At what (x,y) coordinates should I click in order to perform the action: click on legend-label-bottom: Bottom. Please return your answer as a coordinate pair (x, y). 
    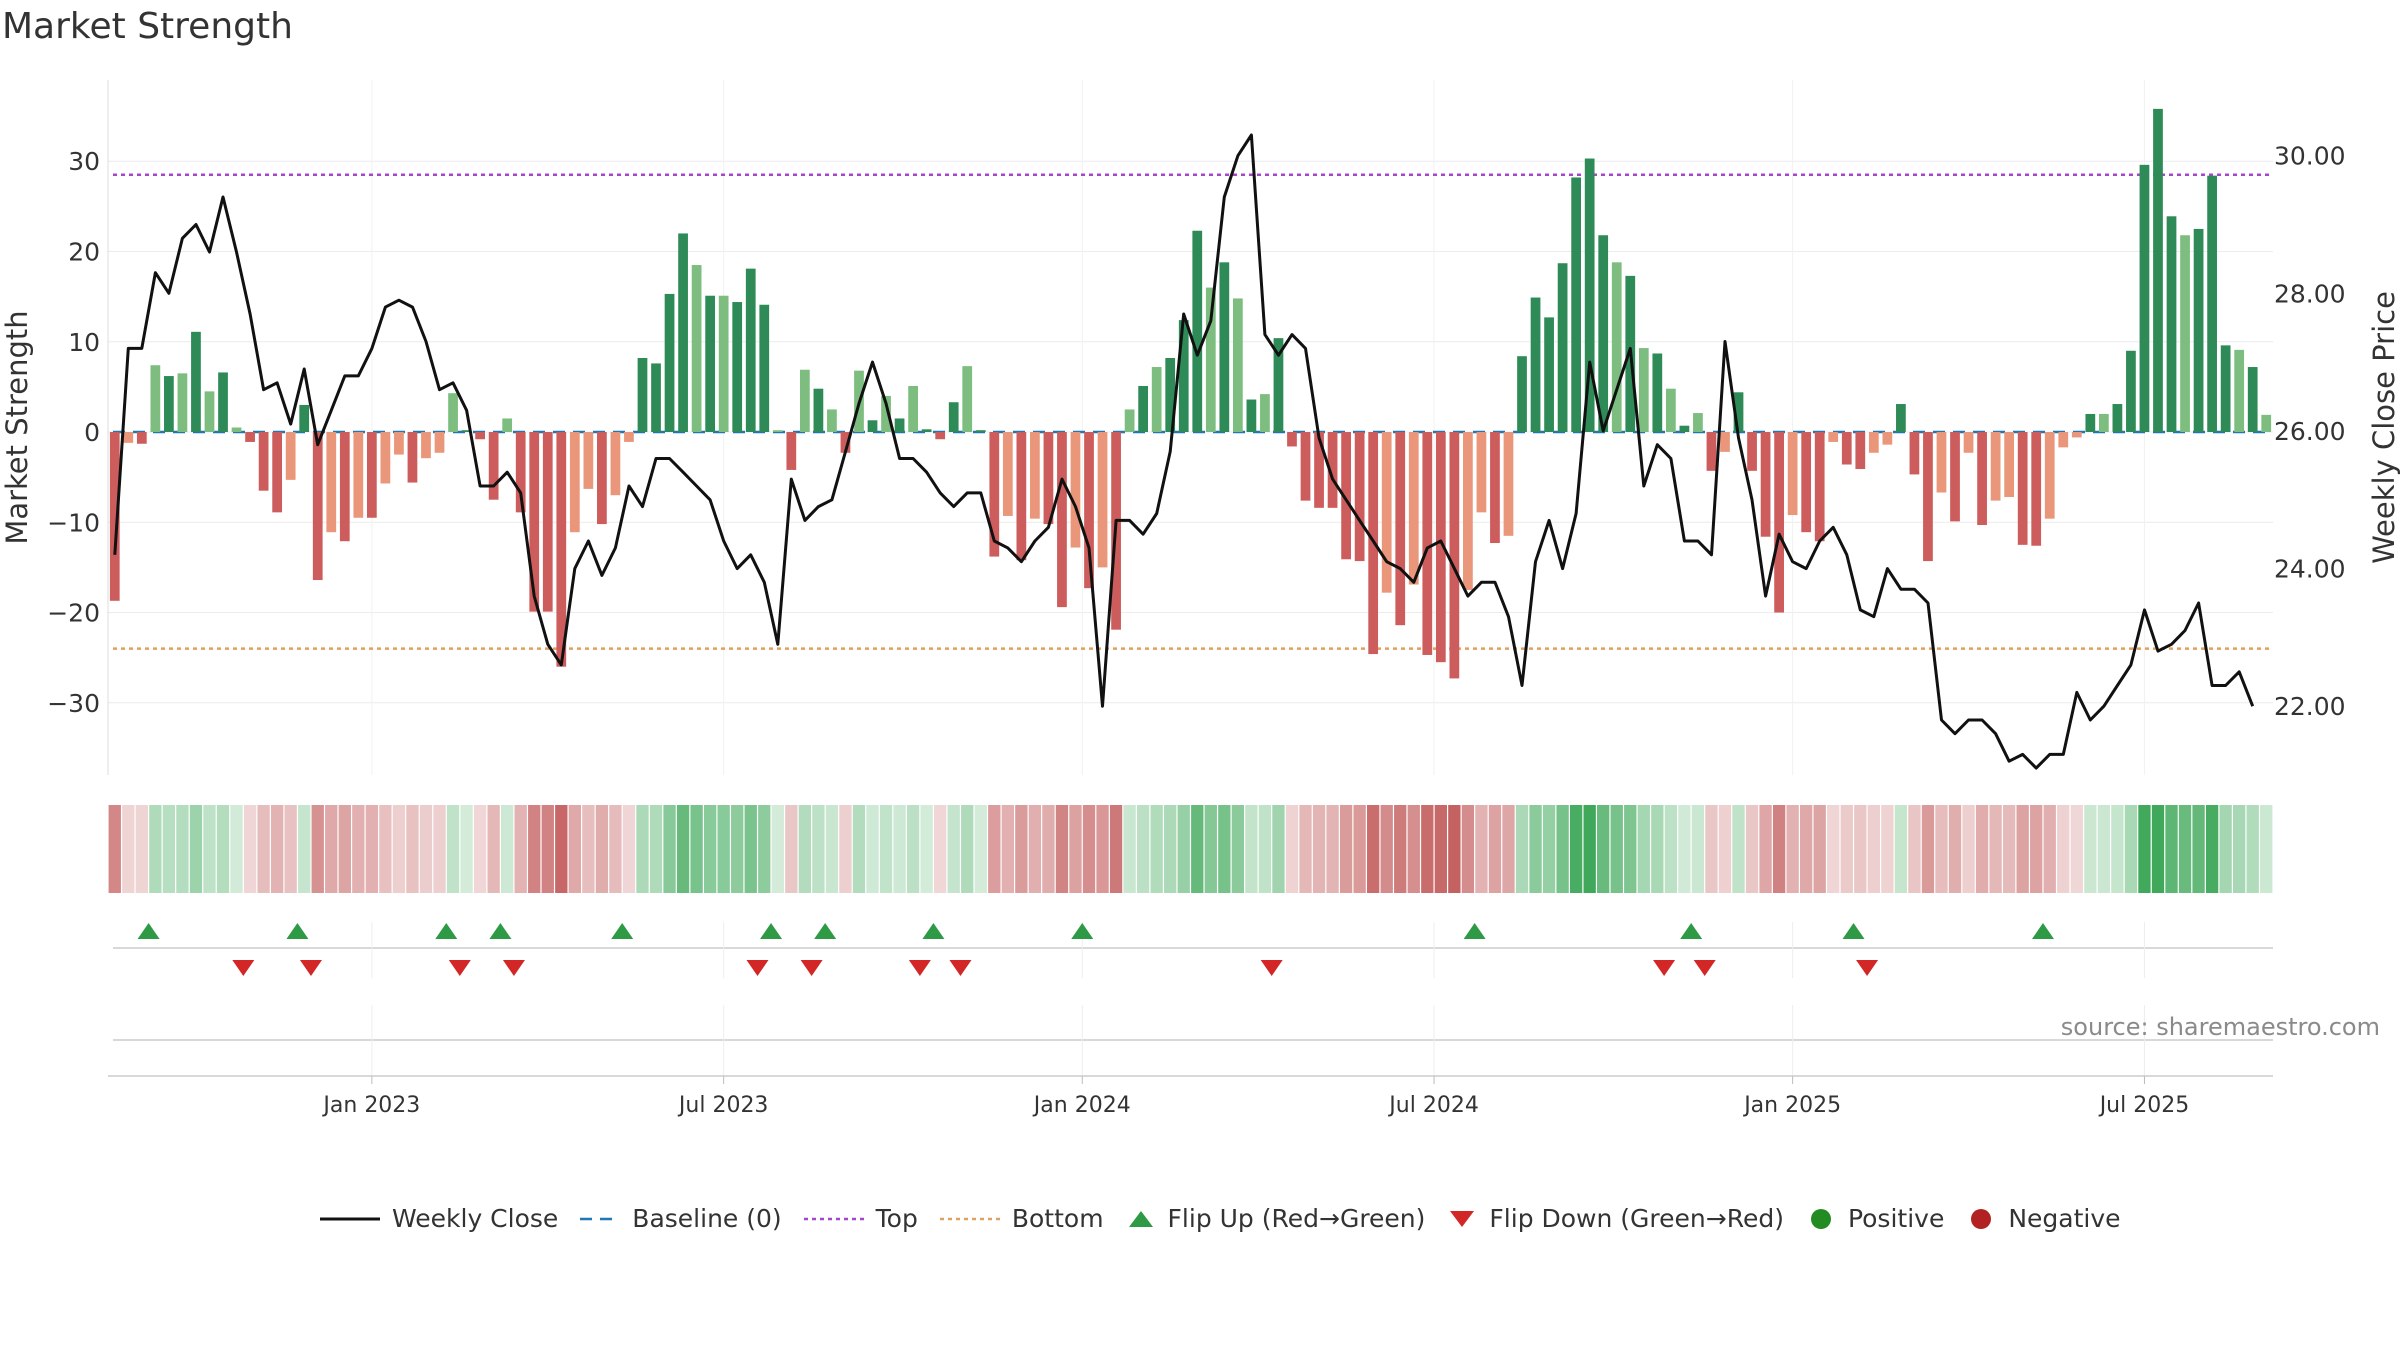
    Looking at the image, I should click on (1057, 1218).